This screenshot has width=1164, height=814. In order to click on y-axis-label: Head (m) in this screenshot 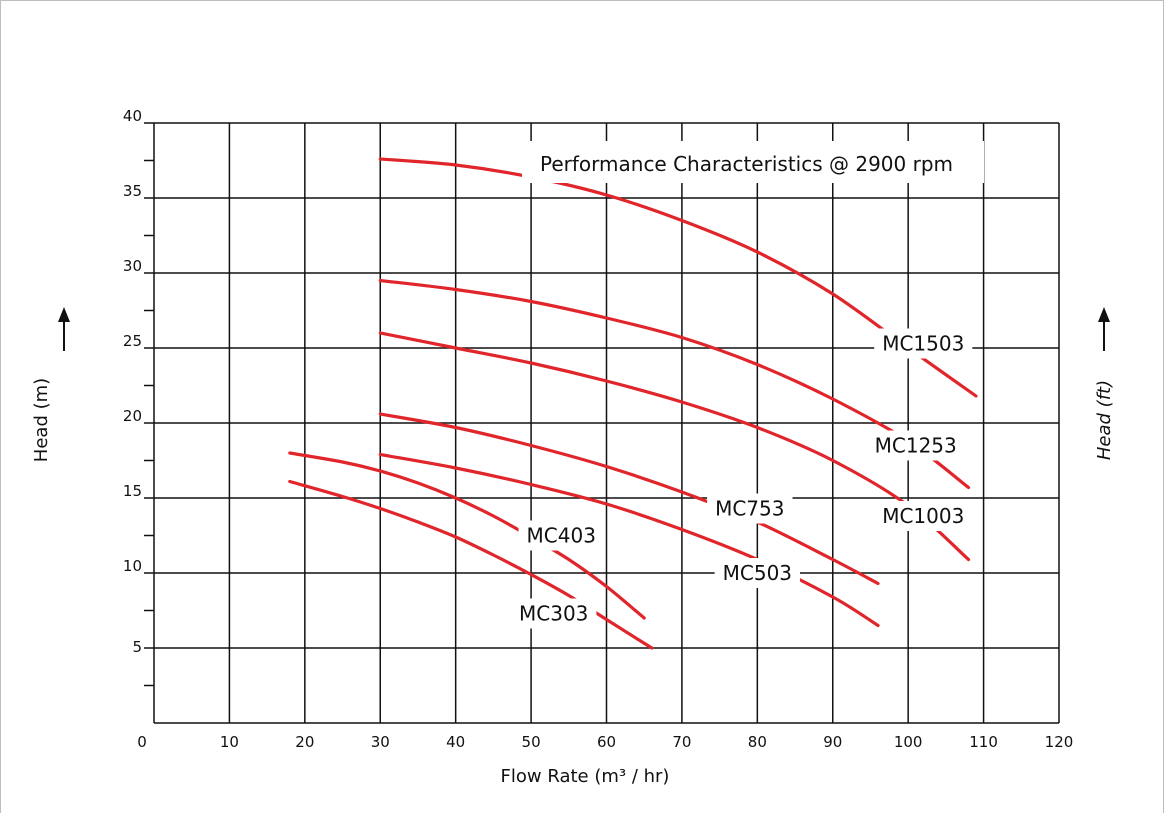, I will do `click(41, 420)`.